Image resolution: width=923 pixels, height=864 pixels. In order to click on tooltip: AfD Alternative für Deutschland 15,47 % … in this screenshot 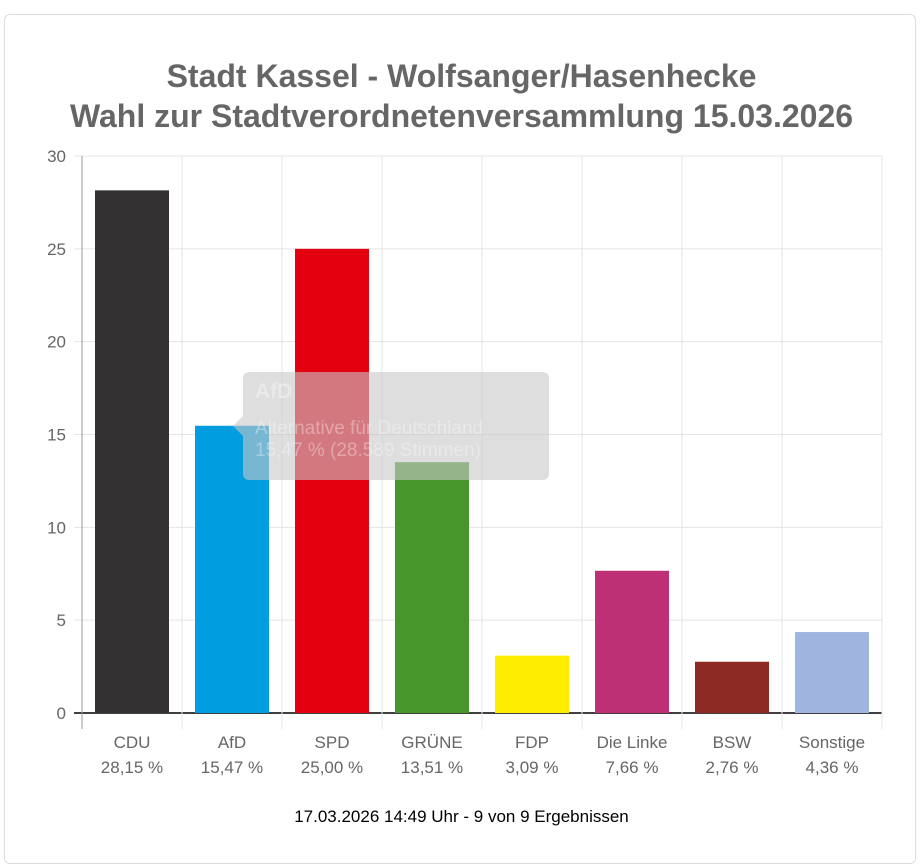, I will do `click(391, 426)`.